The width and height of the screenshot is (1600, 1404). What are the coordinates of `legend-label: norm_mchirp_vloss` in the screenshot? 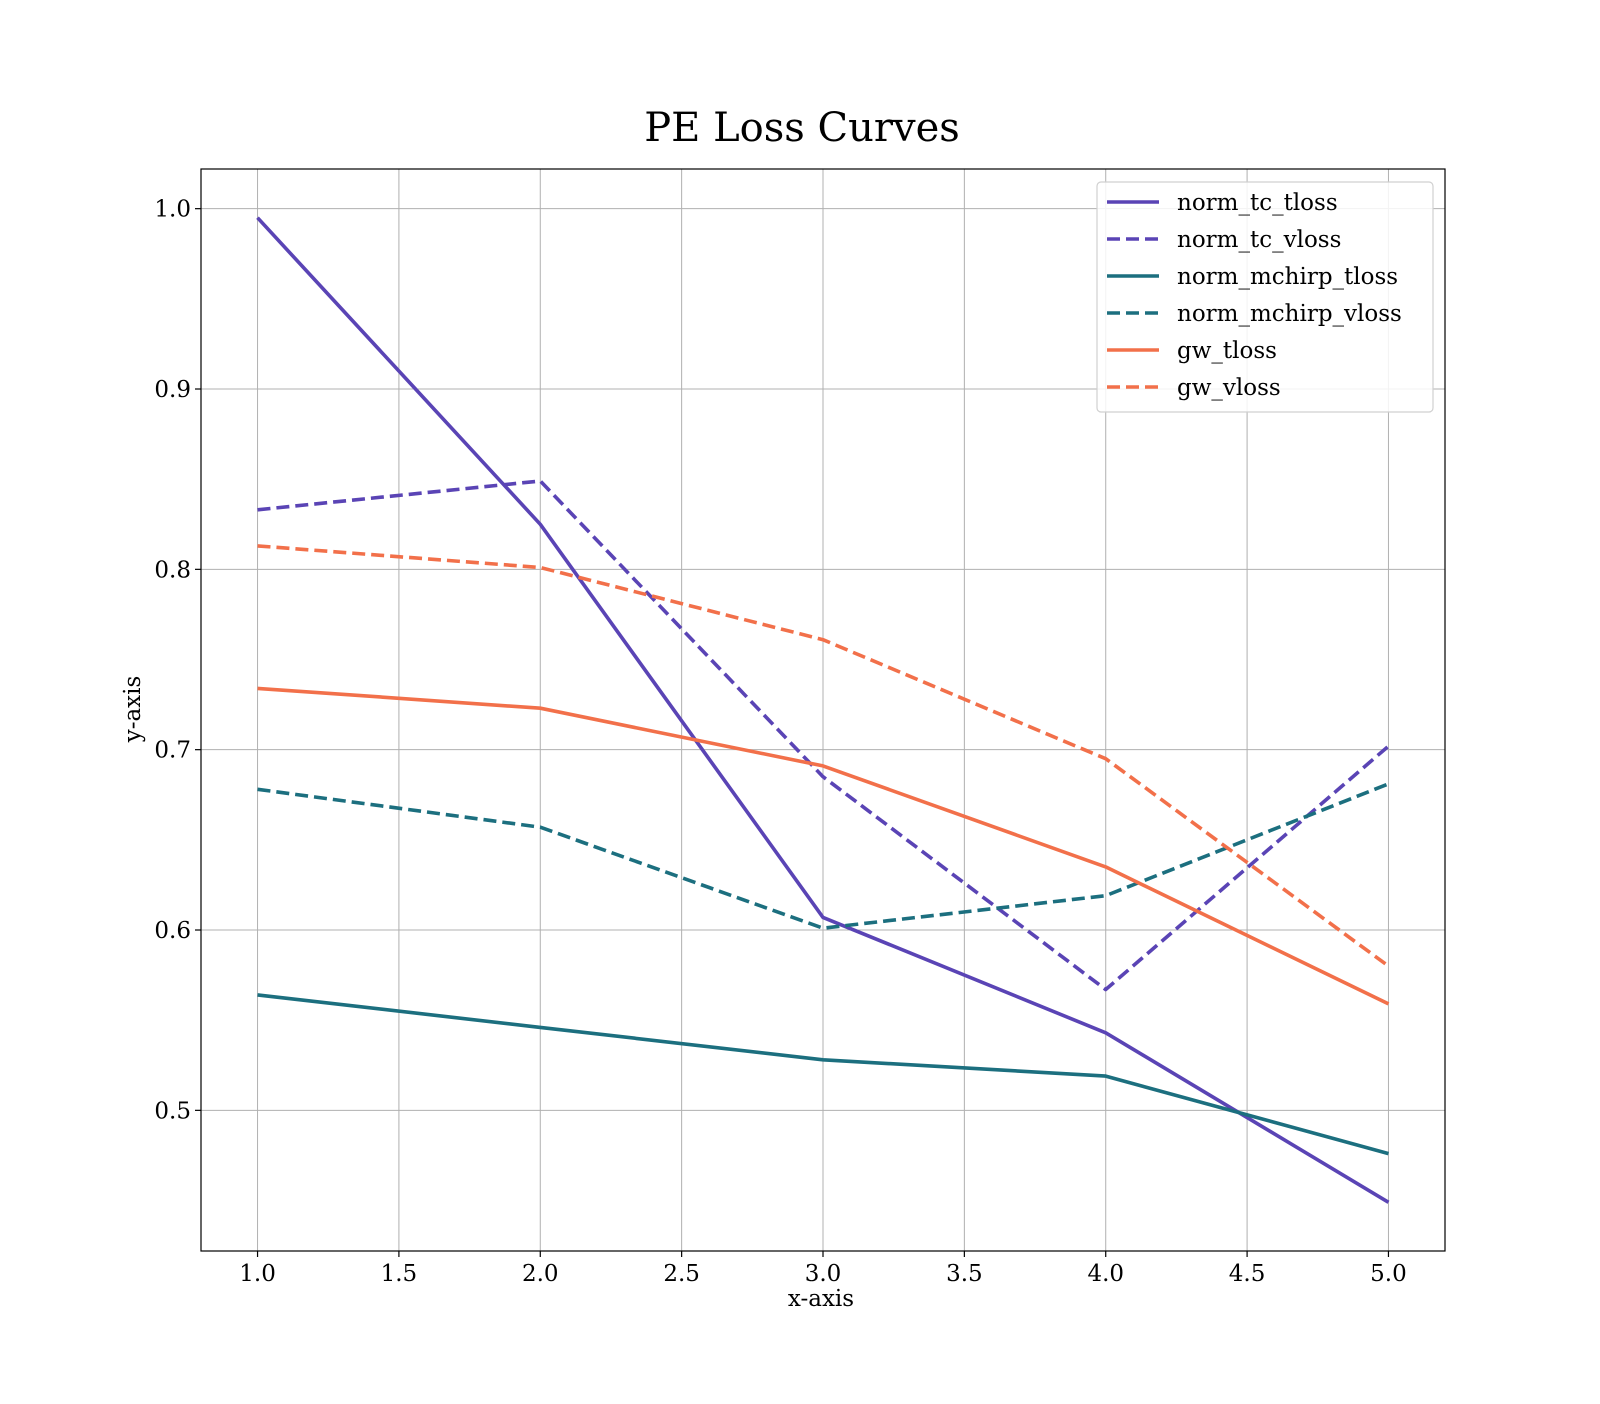 It's located at (1289, 314).